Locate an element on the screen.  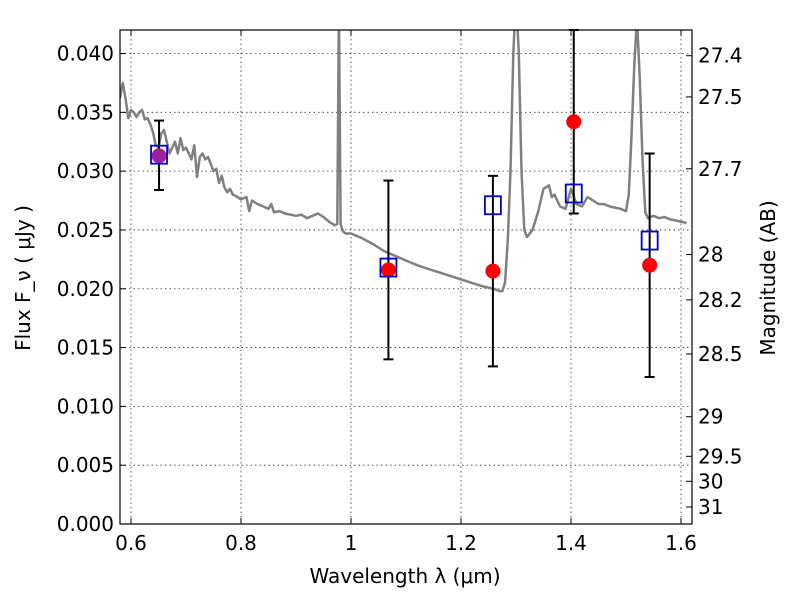
x-tick-label: 0.8 is located at coordinates (241, 543).